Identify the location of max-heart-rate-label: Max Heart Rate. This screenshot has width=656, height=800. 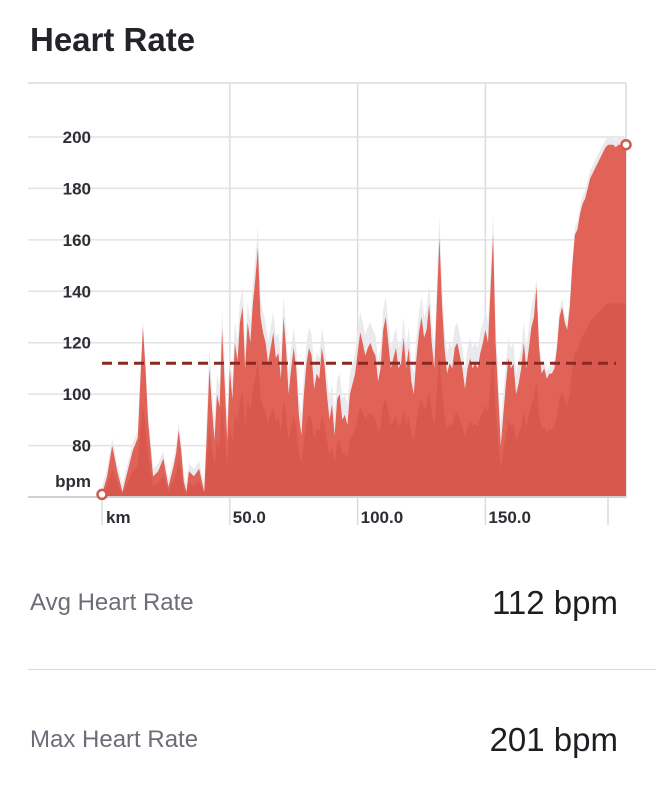
(114, 739).